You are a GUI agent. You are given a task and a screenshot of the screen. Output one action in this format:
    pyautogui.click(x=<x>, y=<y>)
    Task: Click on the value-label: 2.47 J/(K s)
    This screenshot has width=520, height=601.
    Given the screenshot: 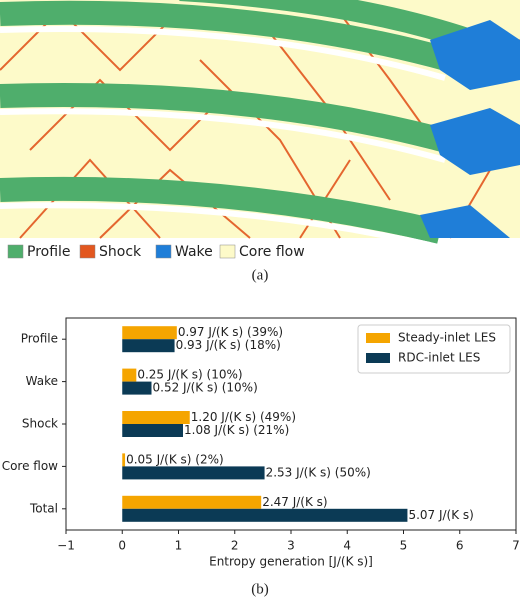 What is the action you would take?
    pyautogui.click(x=294, y=502)
    